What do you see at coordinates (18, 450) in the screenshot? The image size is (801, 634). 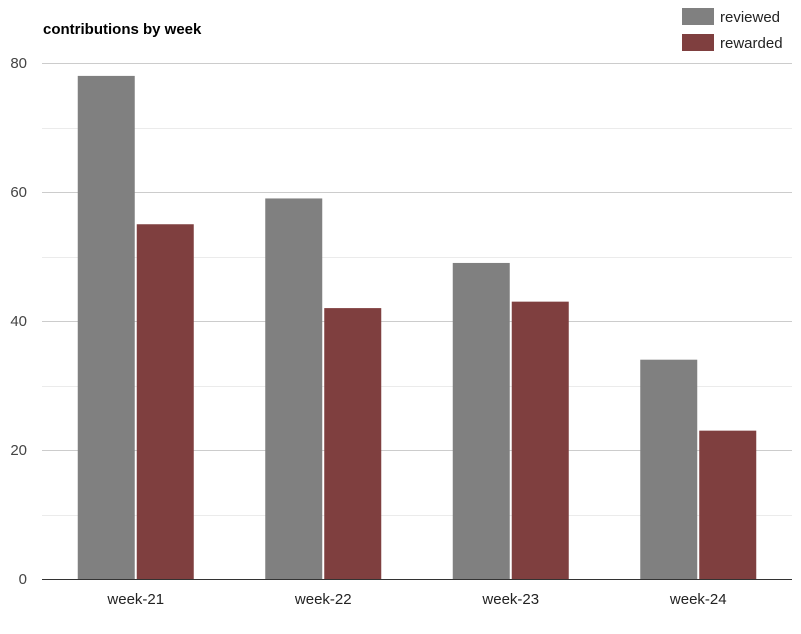 I see `y-tick-label: 20` at bounding box center [18, 450].